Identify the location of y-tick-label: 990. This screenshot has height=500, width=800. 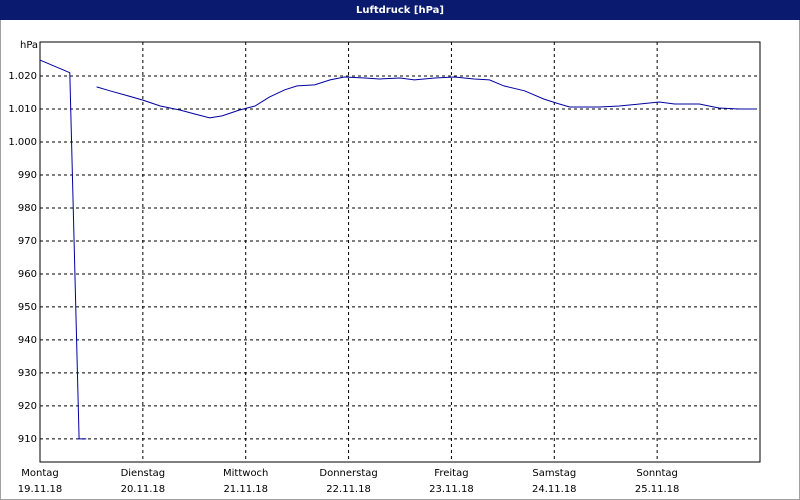
(27, 175).